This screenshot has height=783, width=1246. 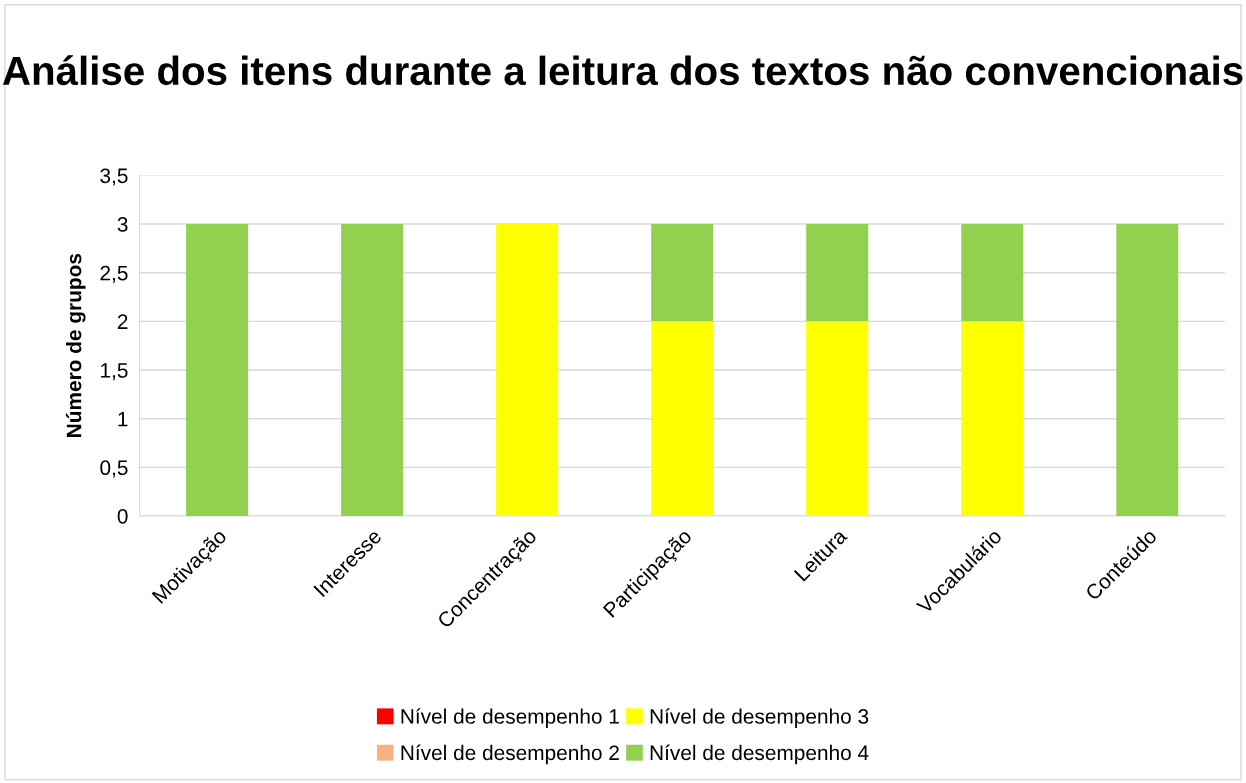 What do you see at coordinates (114, 469) in the screenshot?
I see `y-tick-label: 0,5` at bounding box center [114, 469].